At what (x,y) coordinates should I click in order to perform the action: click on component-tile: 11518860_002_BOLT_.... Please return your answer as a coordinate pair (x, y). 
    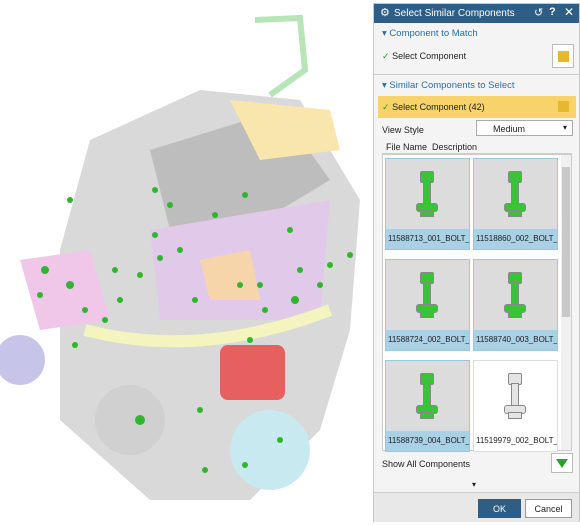
    Looking at the image, I should click on (515, 204).